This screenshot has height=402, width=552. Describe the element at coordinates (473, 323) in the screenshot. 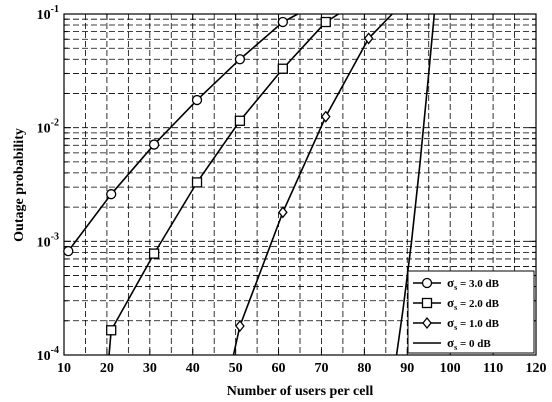

I see `legend-label: σs = 1.0 dB` at that location.